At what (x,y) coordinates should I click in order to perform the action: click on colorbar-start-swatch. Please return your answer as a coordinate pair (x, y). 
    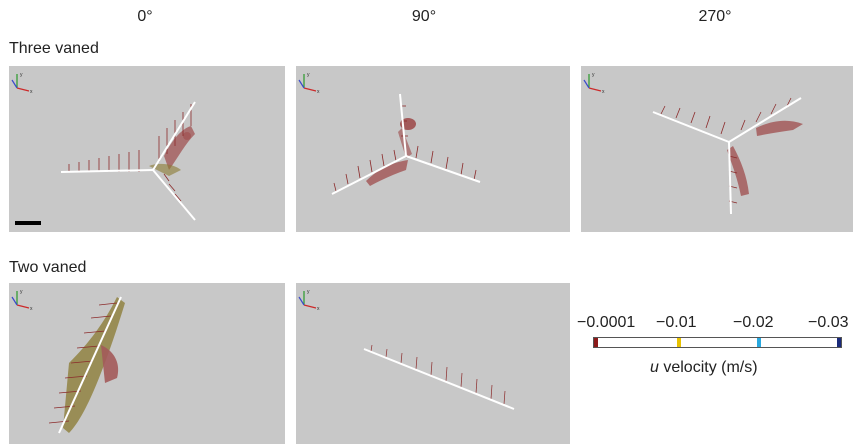
    Looking at the image, I should click on (596, 342).